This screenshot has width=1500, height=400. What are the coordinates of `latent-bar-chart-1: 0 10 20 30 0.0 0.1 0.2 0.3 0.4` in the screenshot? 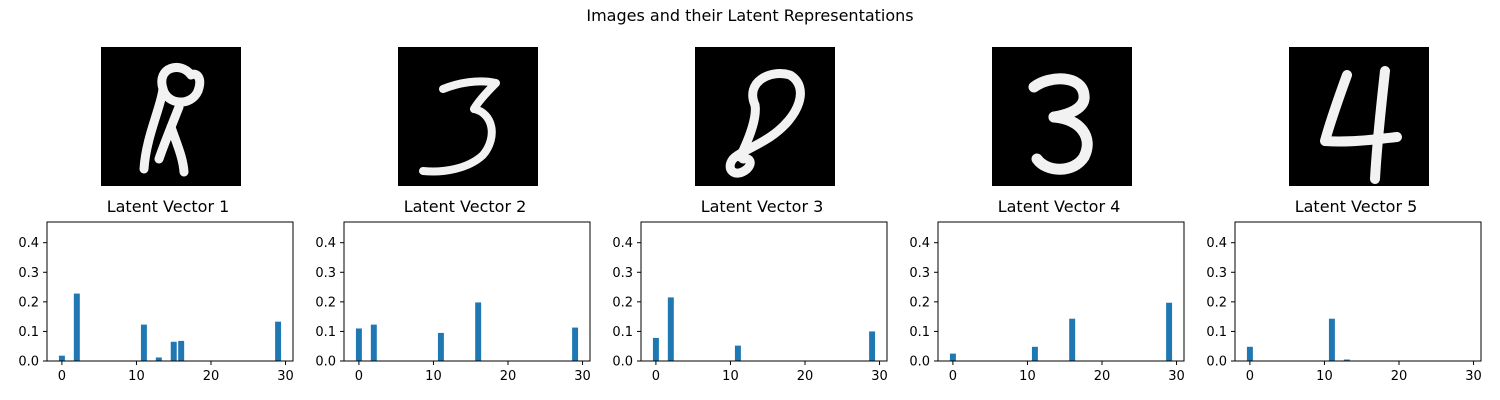 It's located at (156, 302).